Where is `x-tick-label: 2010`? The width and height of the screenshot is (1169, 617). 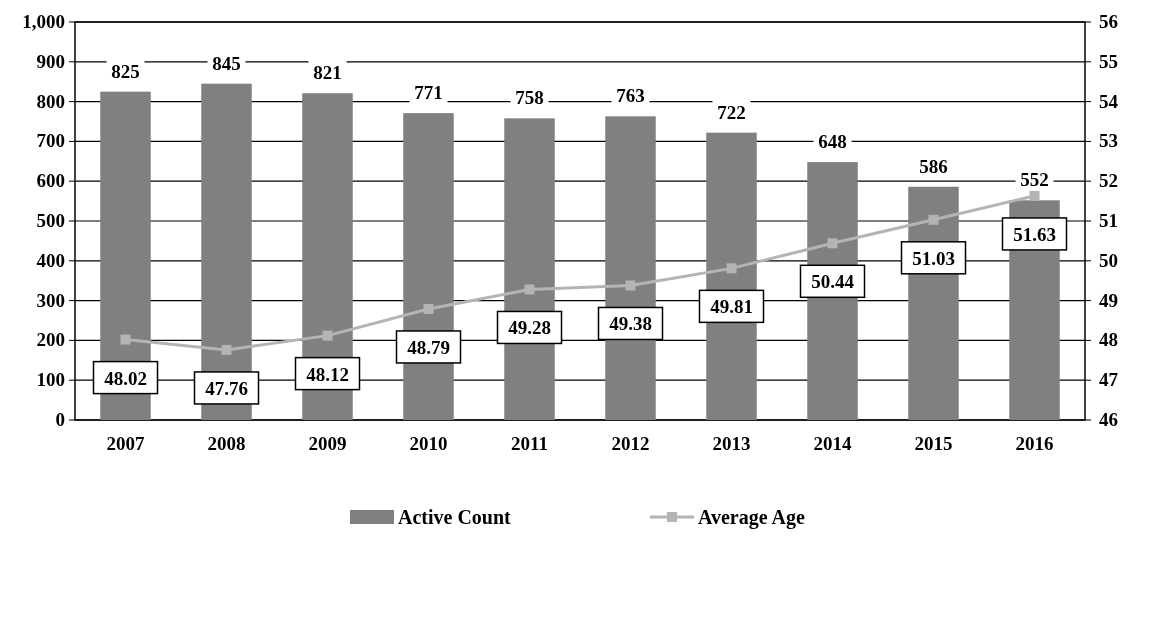
x-tick-label: 2010 is located at coordinates (428, 443).